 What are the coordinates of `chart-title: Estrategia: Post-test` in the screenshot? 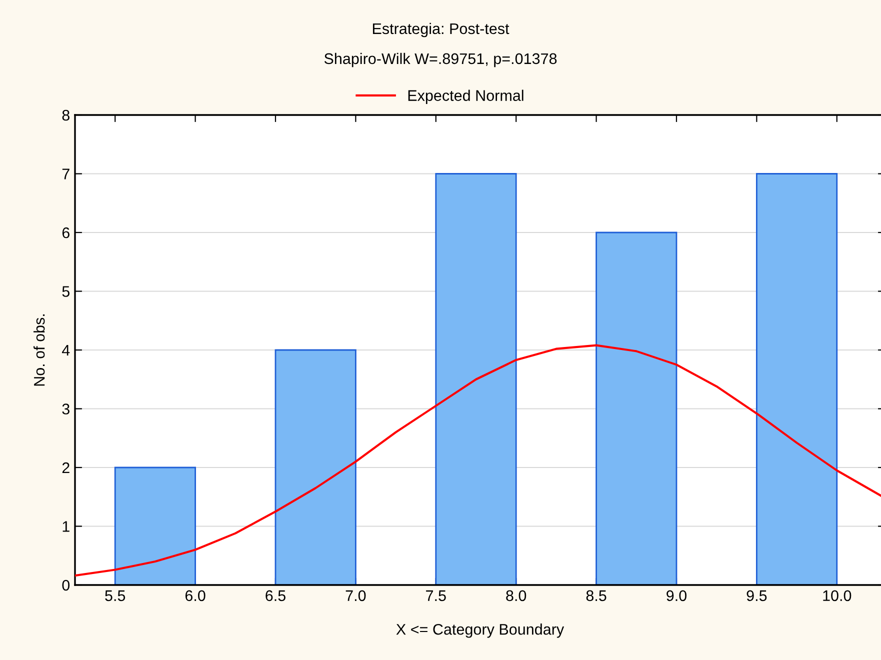 It's located at (441, 30).